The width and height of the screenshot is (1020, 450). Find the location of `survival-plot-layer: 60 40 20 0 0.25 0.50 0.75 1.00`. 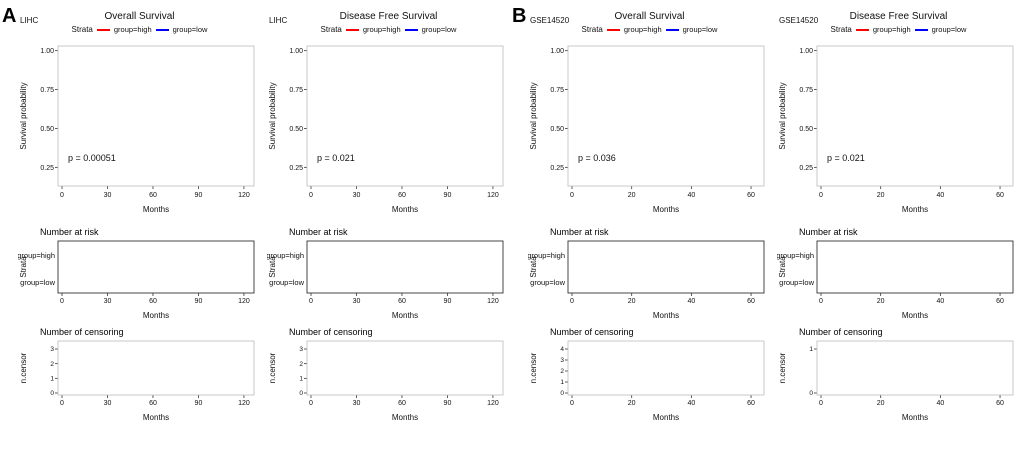

survival-plot-layer: 60 40 20 0 0.25 0.50 0.75 1.00 is located at coordinates (657, 122).